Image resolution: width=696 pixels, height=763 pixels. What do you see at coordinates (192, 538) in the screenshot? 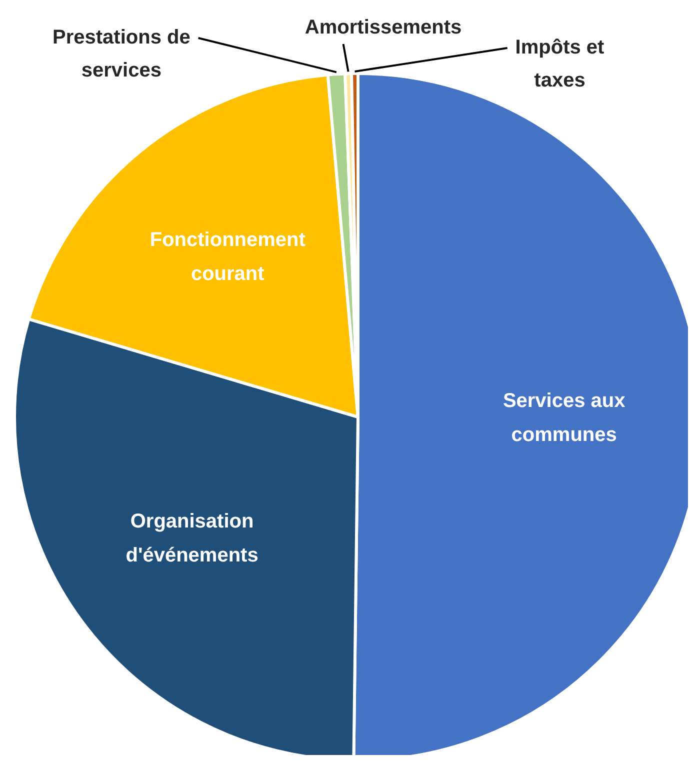
I see `slice-label: Organisation d'événements` at bounding box center [192, 538].